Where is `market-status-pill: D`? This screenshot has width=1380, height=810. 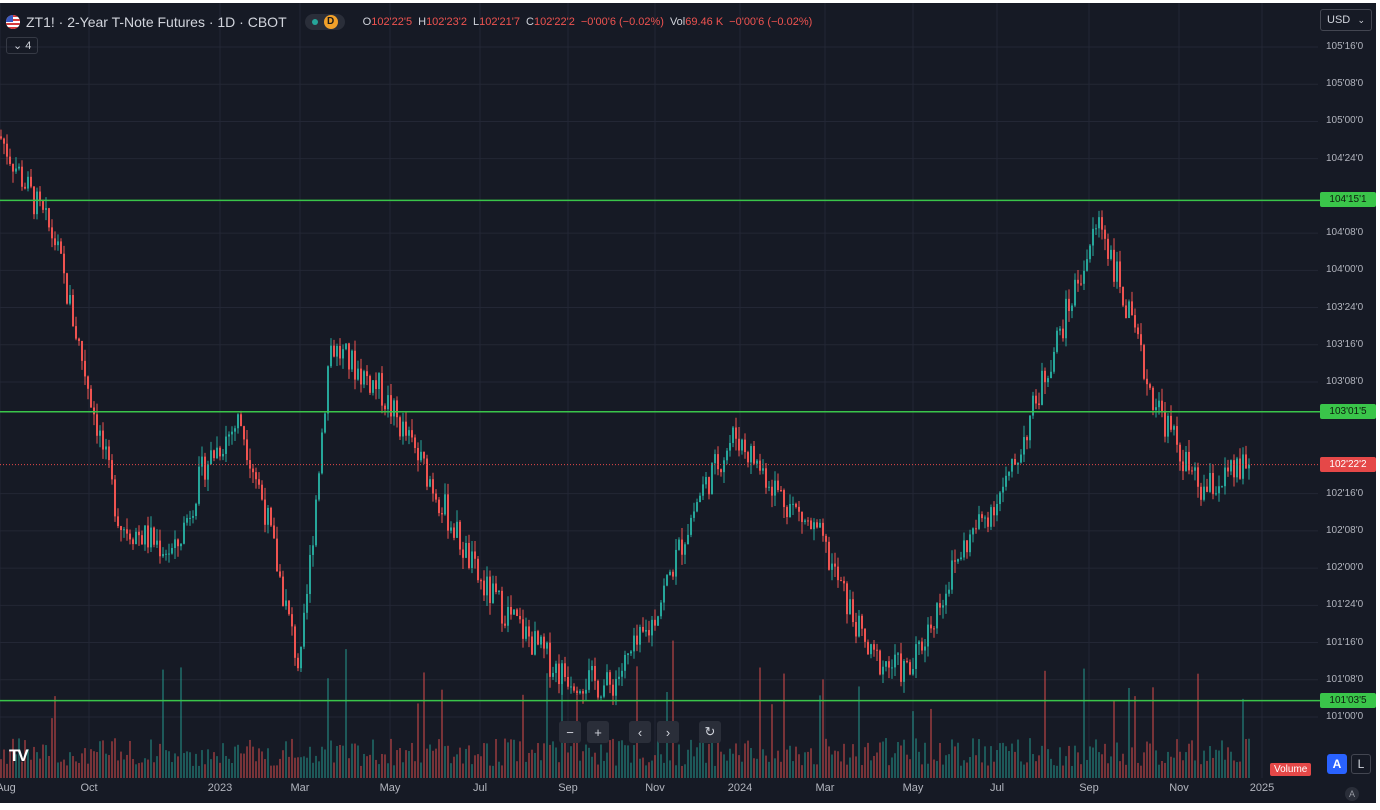
market-status-pill: D is located at coordinates (324, 22).